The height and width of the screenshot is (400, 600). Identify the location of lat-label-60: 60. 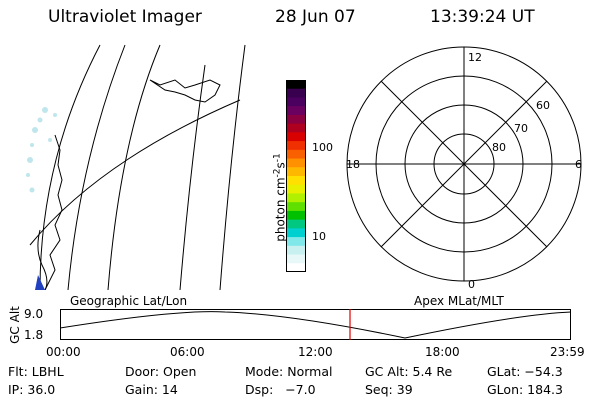
(543, 105).